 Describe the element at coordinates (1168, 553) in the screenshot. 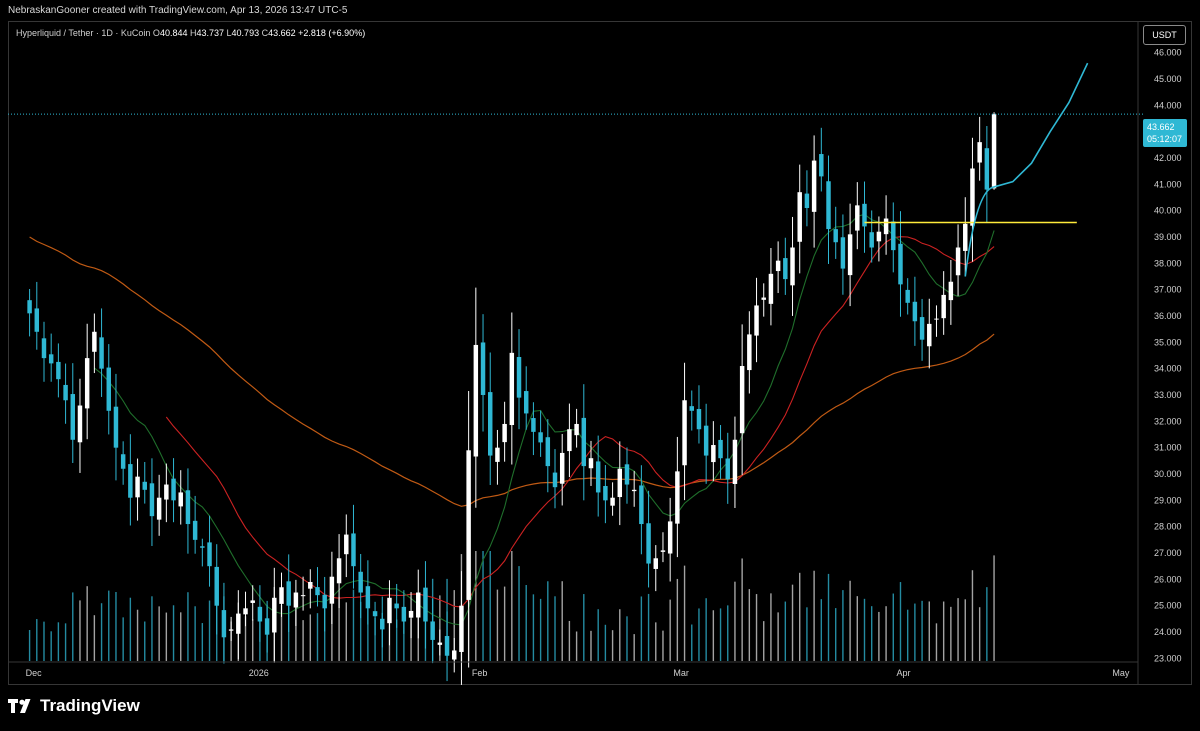

I see `y-tick-label: 27.000` at that location.